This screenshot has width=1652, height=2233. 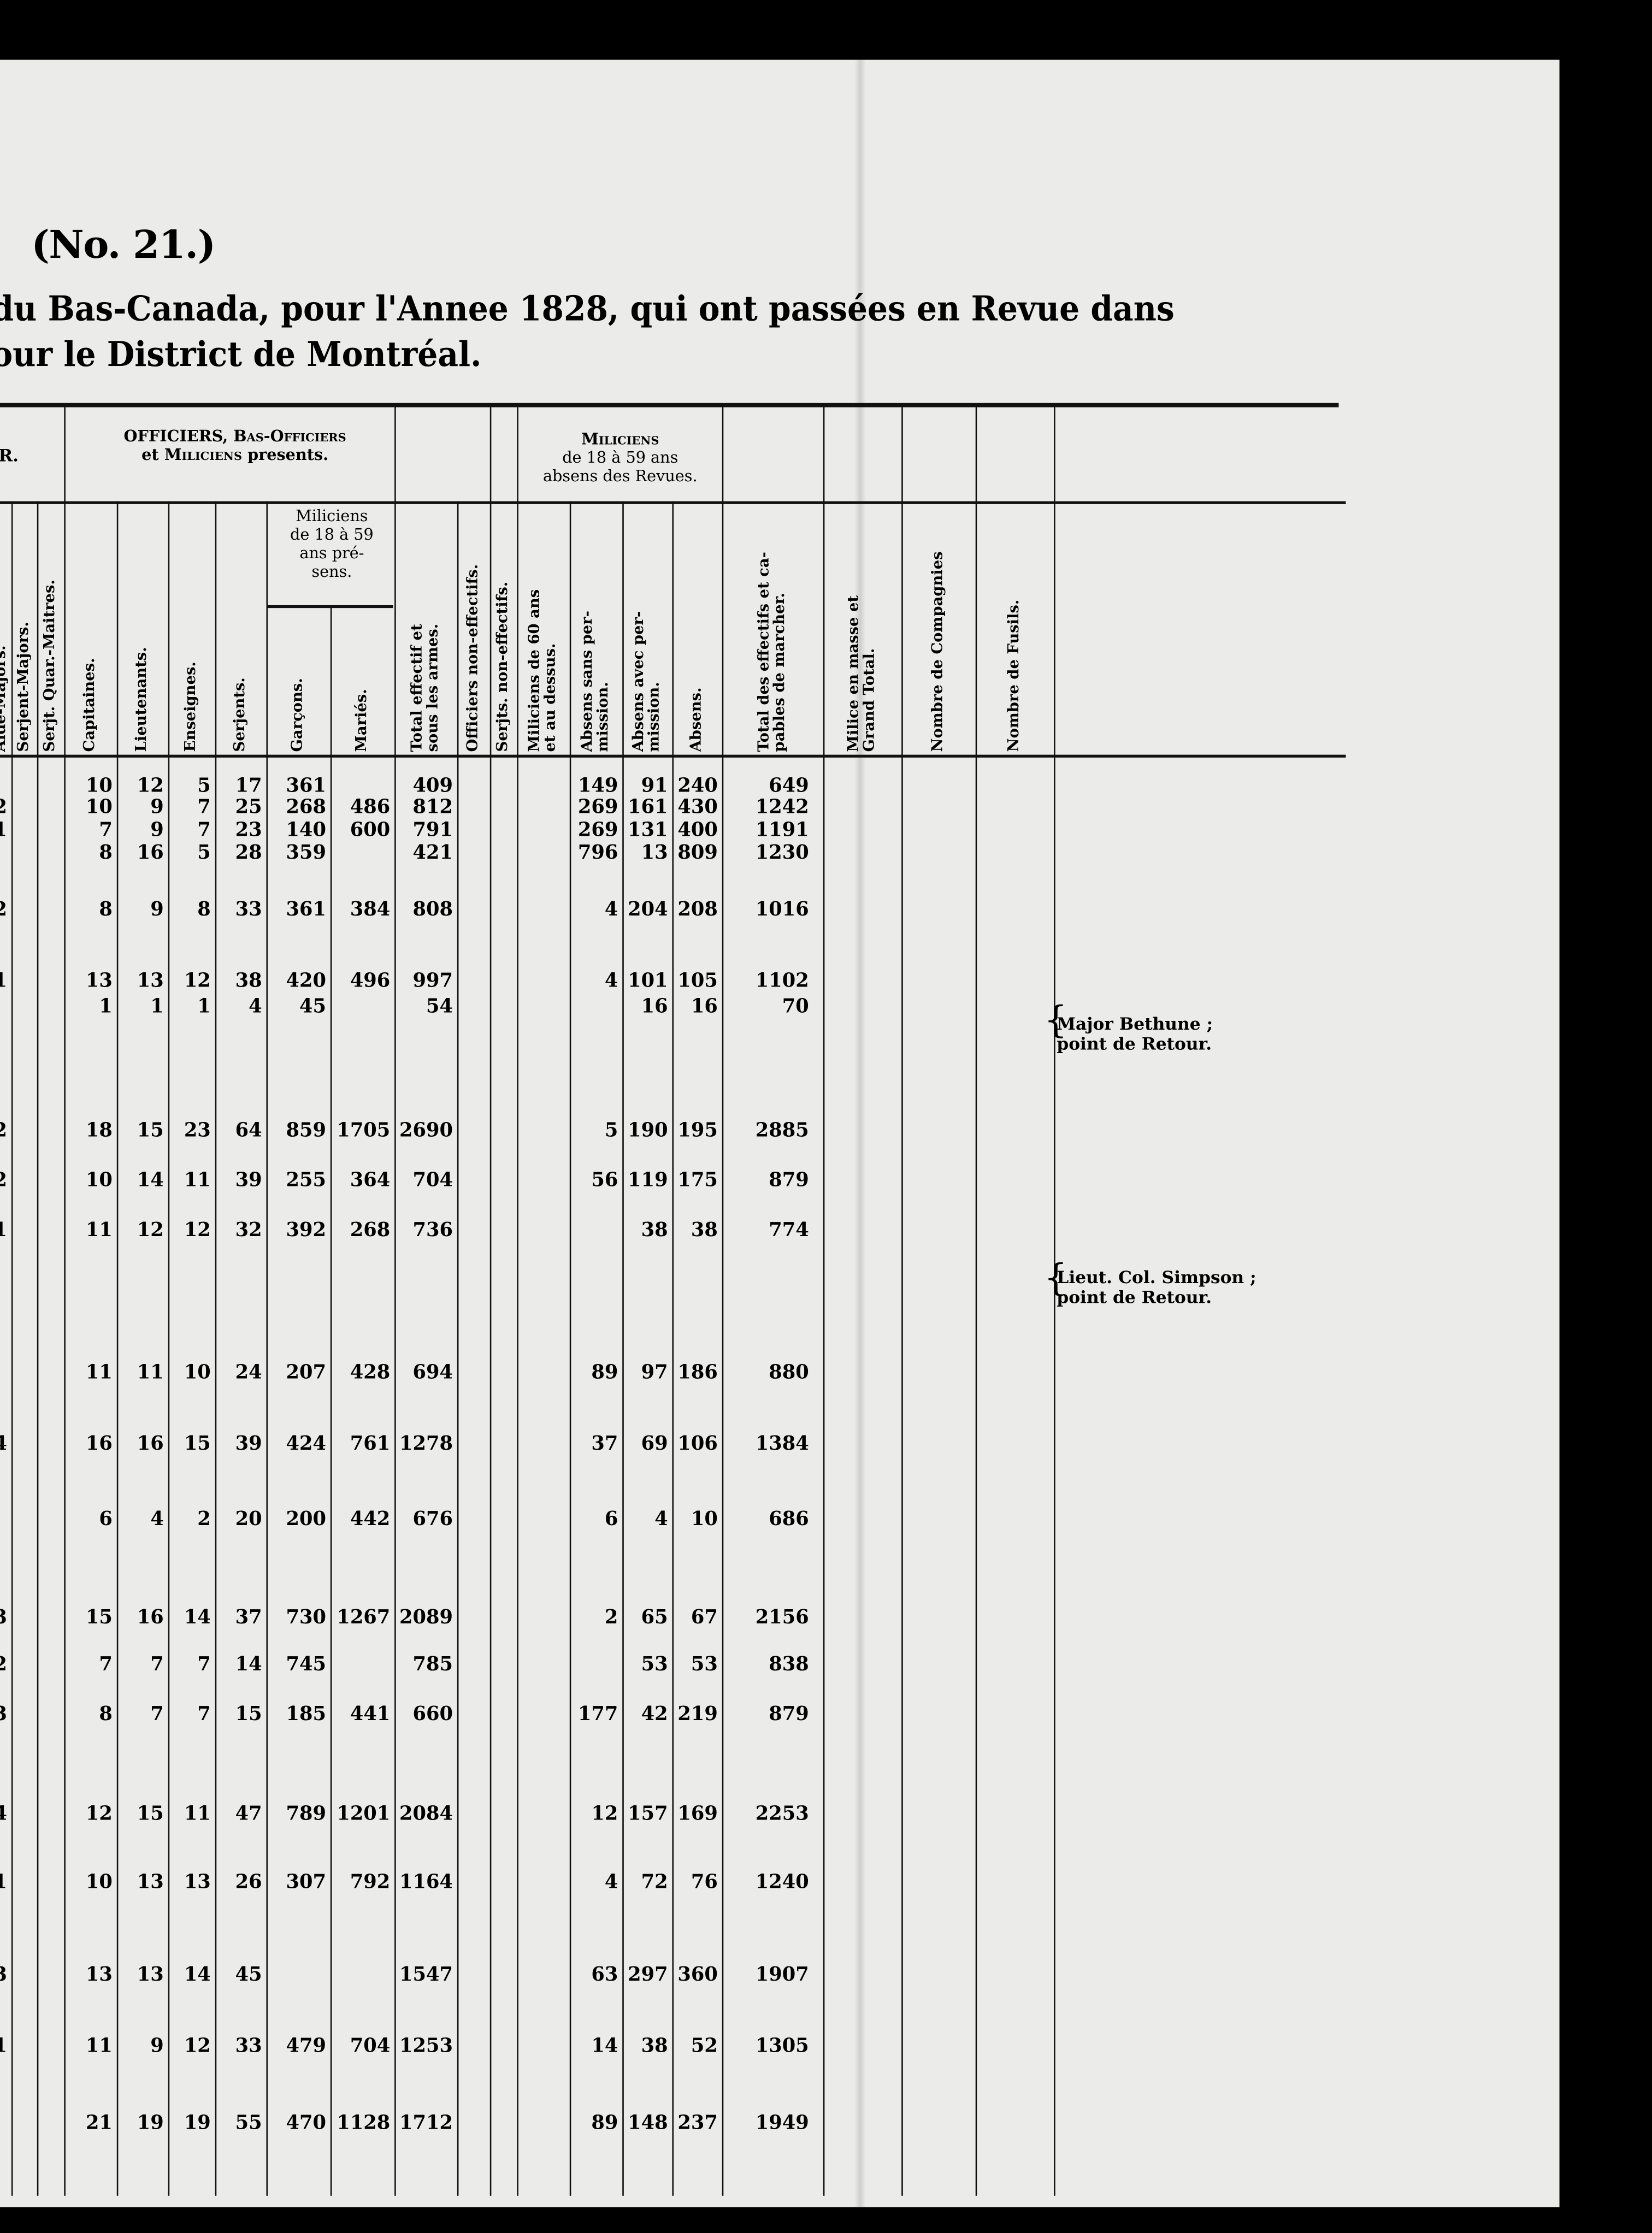 I want to click on table-cell-cut: 4, so click(x=3, y=1814).